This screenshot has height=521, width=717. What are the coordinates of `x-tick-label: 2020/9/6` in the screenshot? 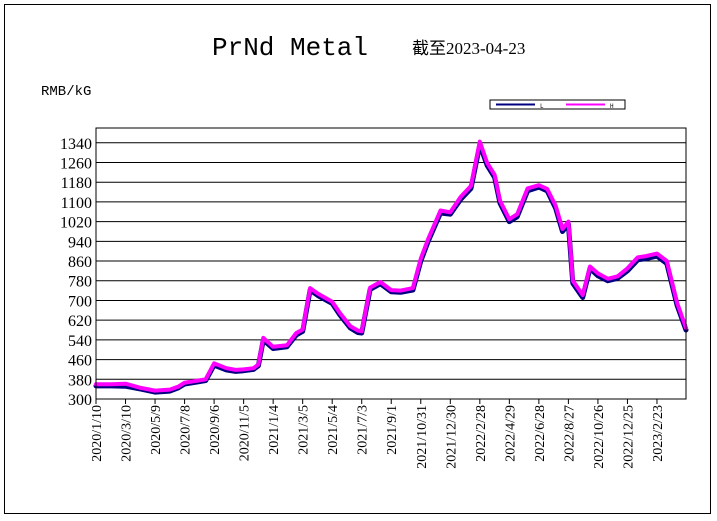 It's located at (215, 430).